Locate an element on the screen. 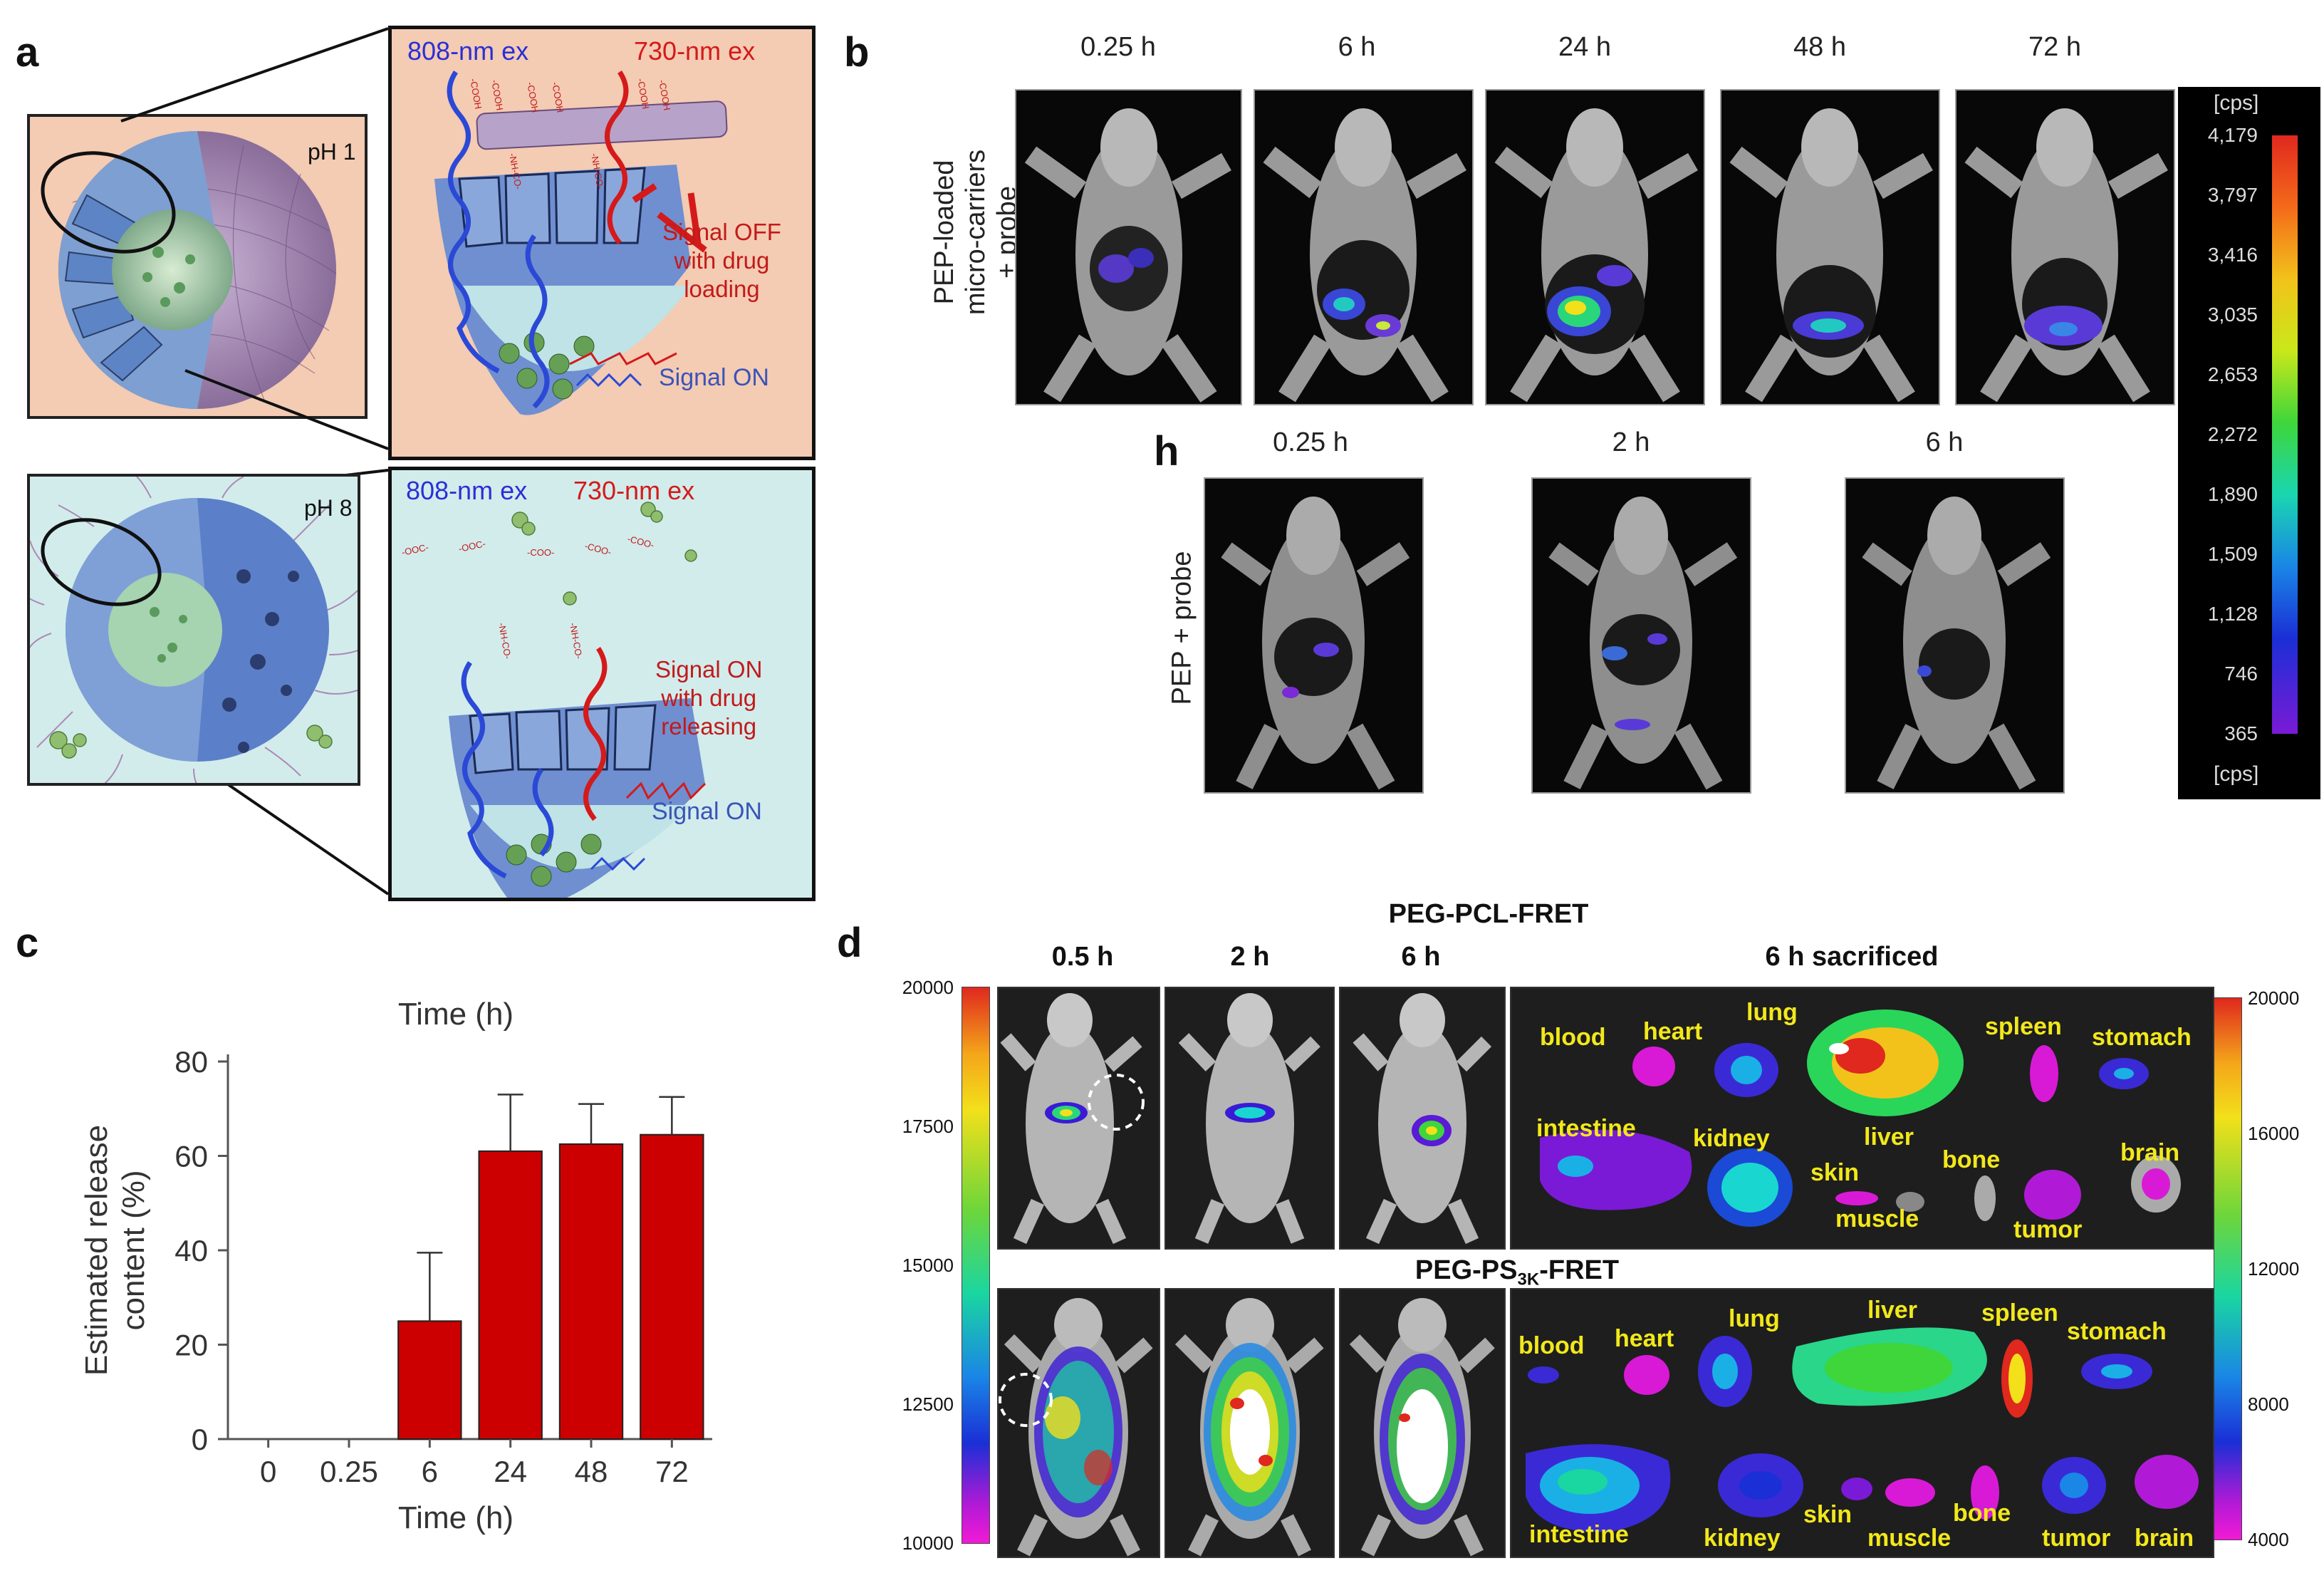  y-tick-label: 60 is located at coordinates (191, 1156).